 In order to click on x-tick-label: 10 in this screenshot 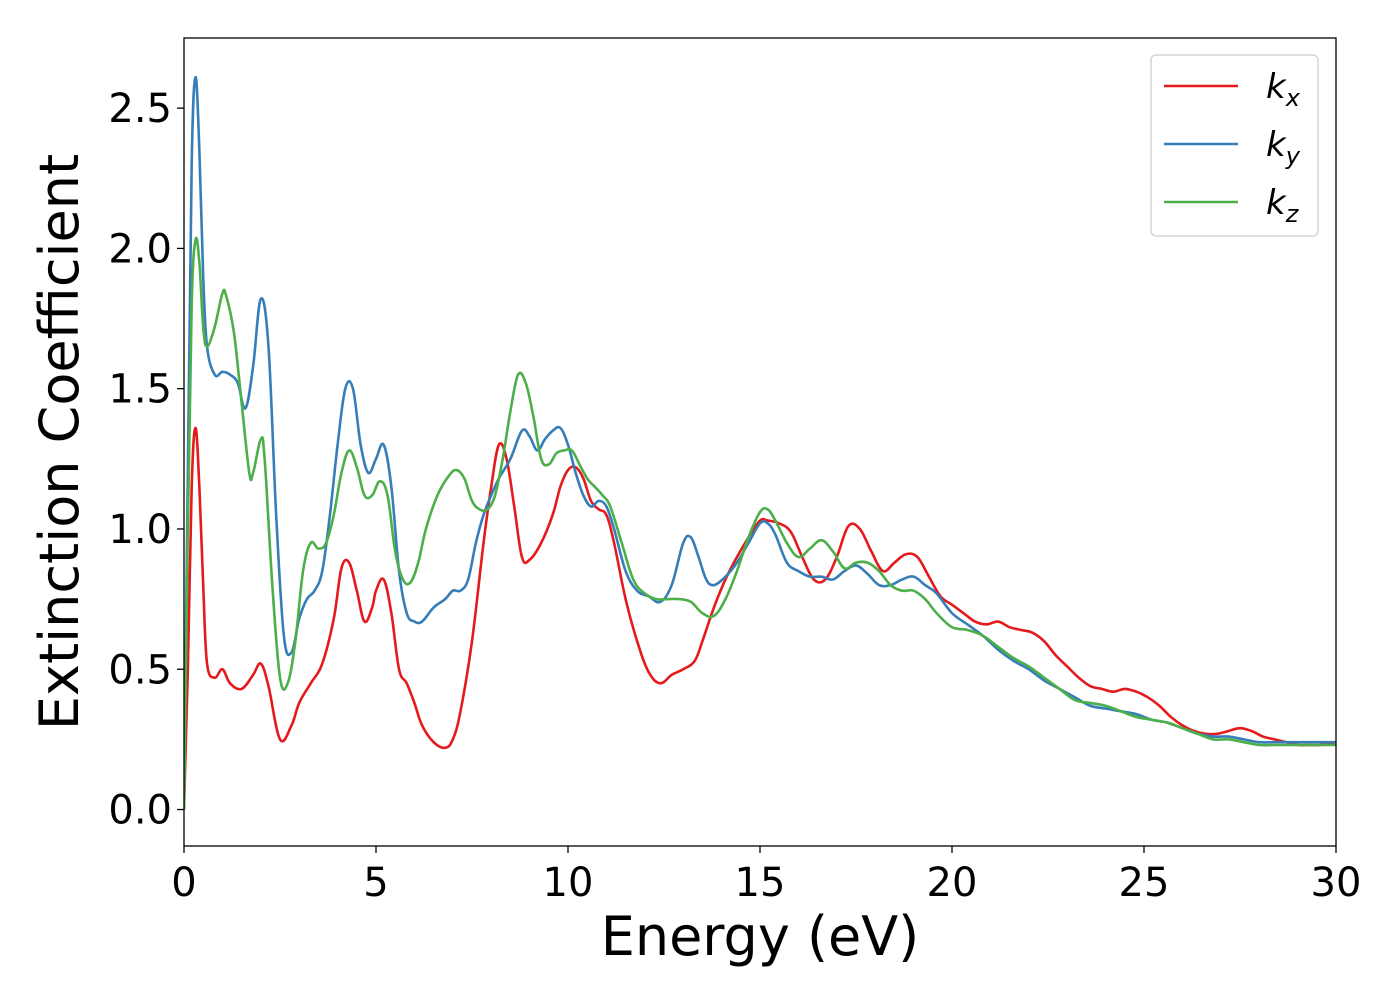, I will do `click(568, 883)`.